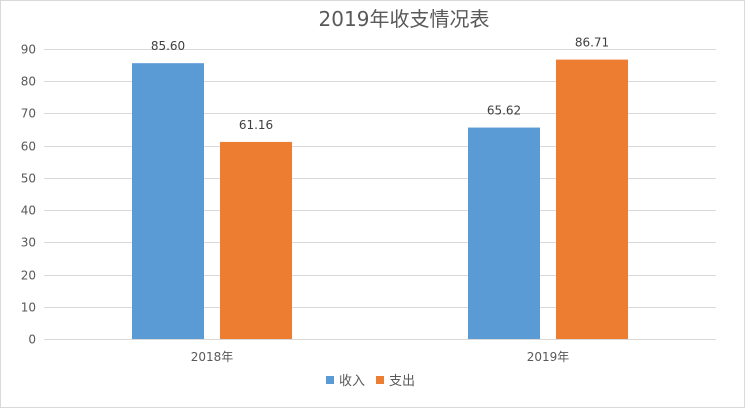 The width and height of the screenshot is (745, 408). What do you see at coordinates (352, 381) in the screenshot?
I see `legend-label: 收入` at bounding box center [352, 381].